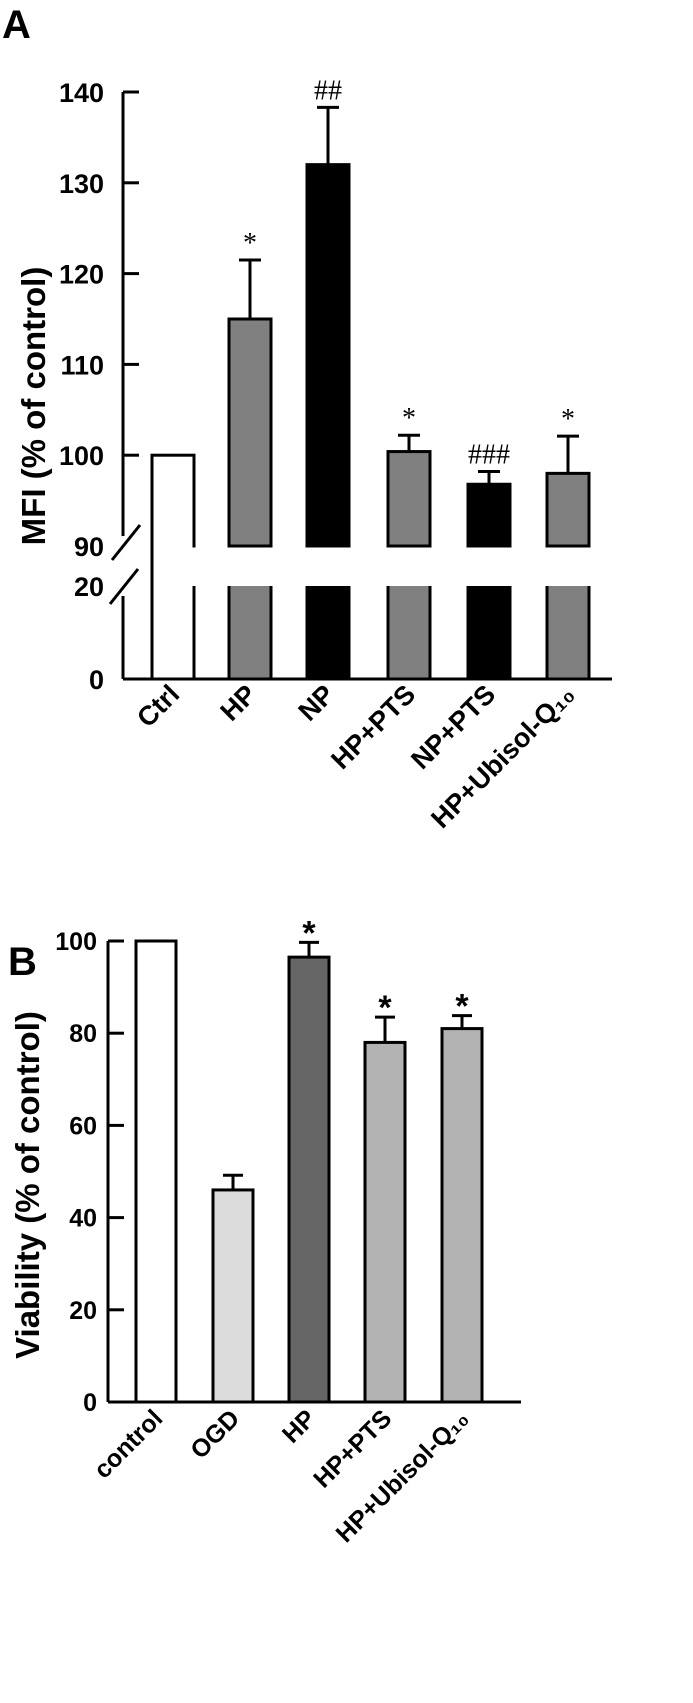  Describe the element at coordinates (16, 25) in the screenshot. I see `panel-label-a: A` at that location.